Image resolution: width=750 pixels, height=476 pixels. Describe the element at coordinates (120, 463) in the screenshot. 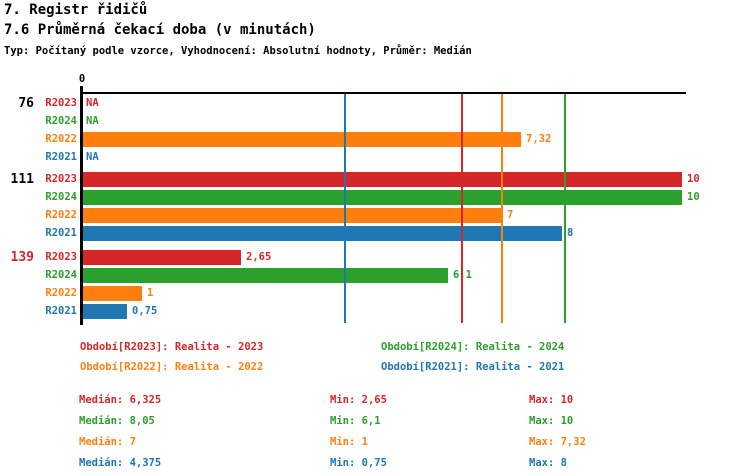

I see `stat-median-R2021: Medián: 4,375` at that location.